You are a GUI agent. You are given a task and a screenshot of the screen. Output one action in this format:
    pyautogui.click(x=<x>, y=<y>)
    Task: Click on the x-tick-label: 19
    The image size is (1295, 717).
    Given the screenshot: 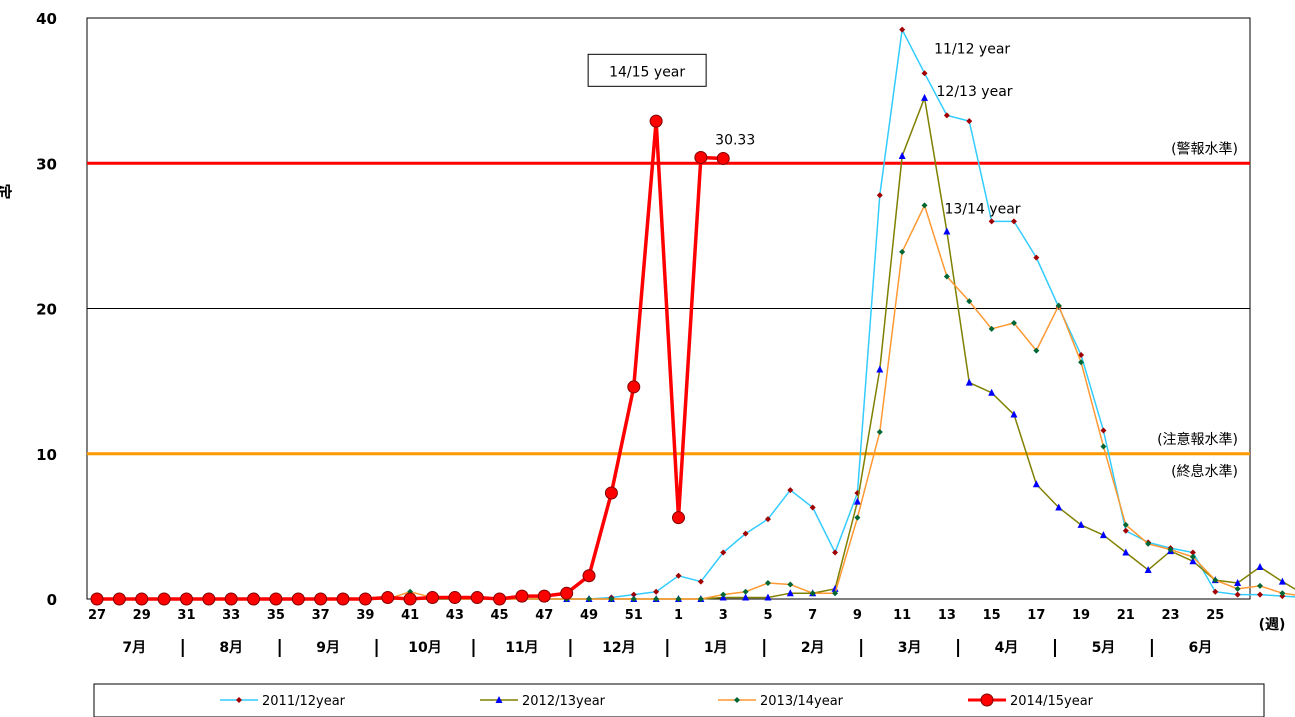 What is the action you would take?
    pyautogui.click(x=1081, y=615)
    